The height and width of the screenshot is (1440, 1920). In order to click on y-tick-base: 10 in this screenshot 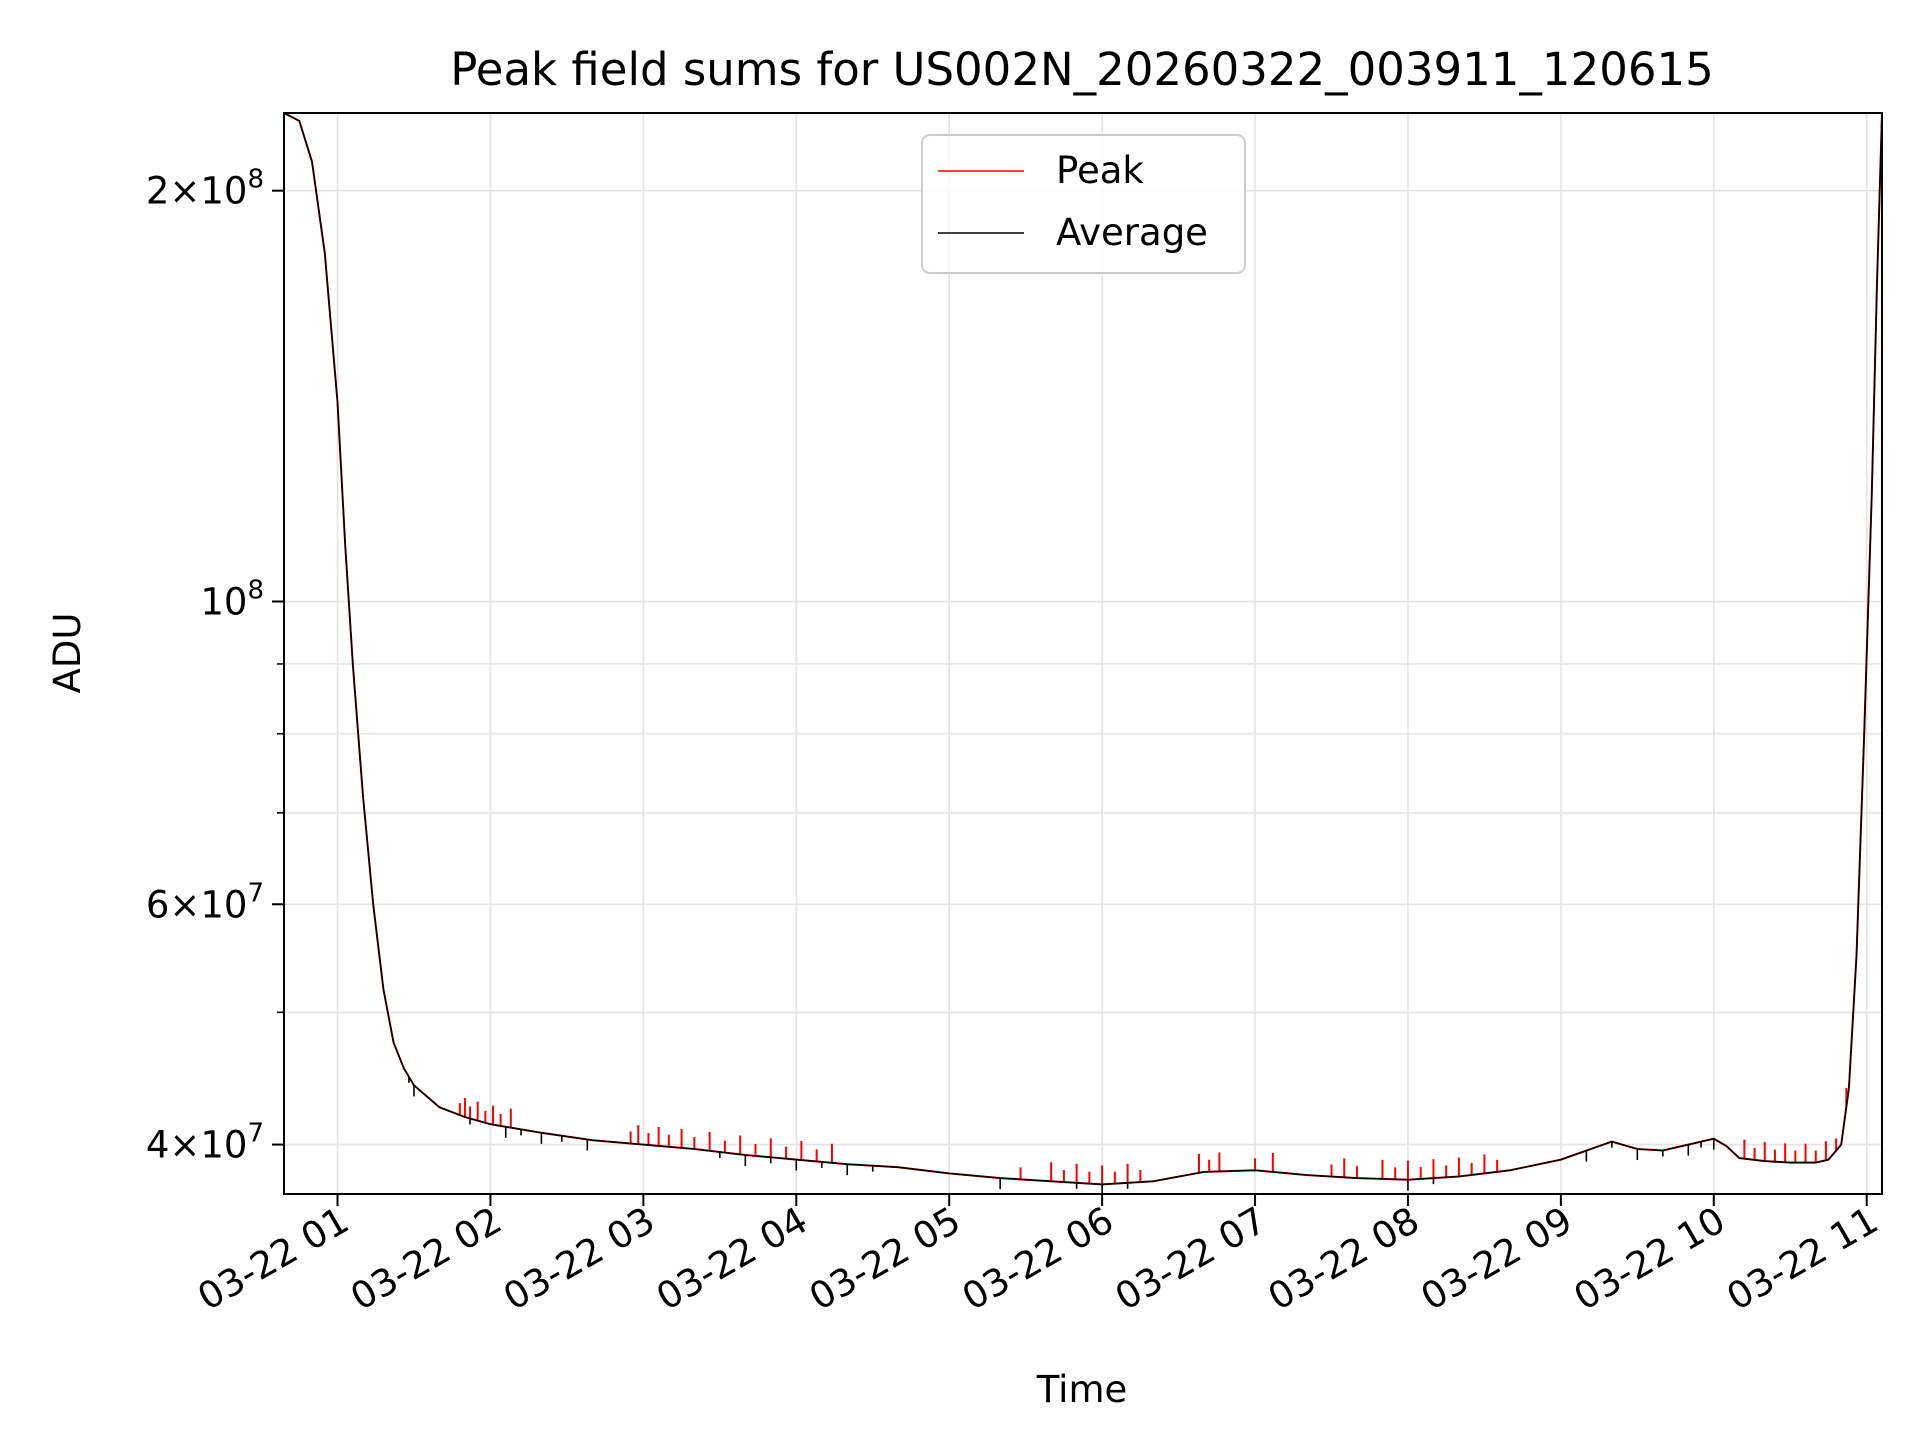, I will do `click(223, 601)`.